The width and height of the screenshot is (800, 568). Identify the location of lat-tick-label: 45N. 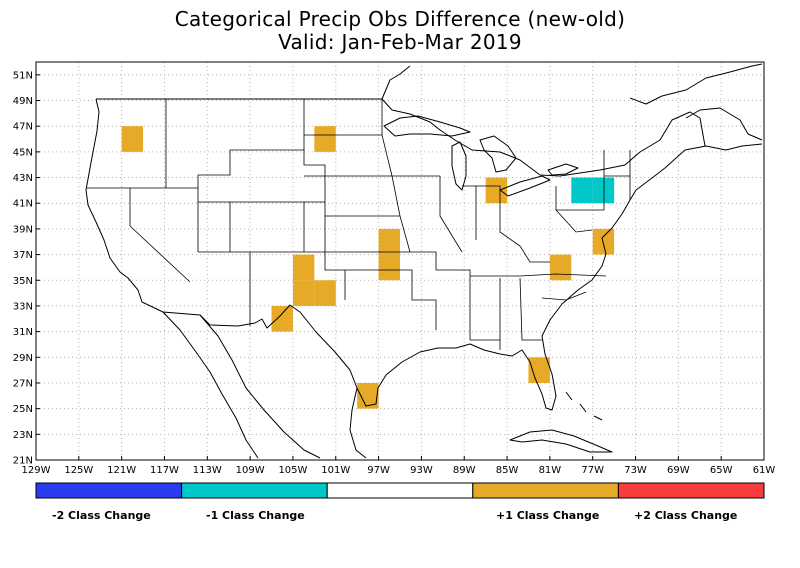
(23, 152).